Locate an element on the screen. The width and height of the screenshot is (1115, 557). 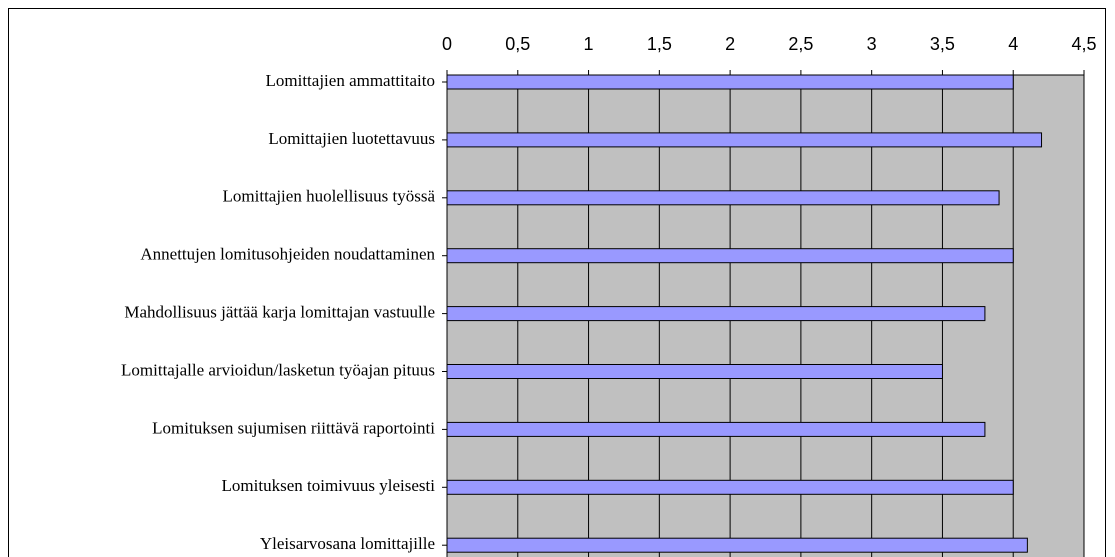
y-tick-label: Lomituksen toimivuus yleisesti is located at coordinates (329, 485).